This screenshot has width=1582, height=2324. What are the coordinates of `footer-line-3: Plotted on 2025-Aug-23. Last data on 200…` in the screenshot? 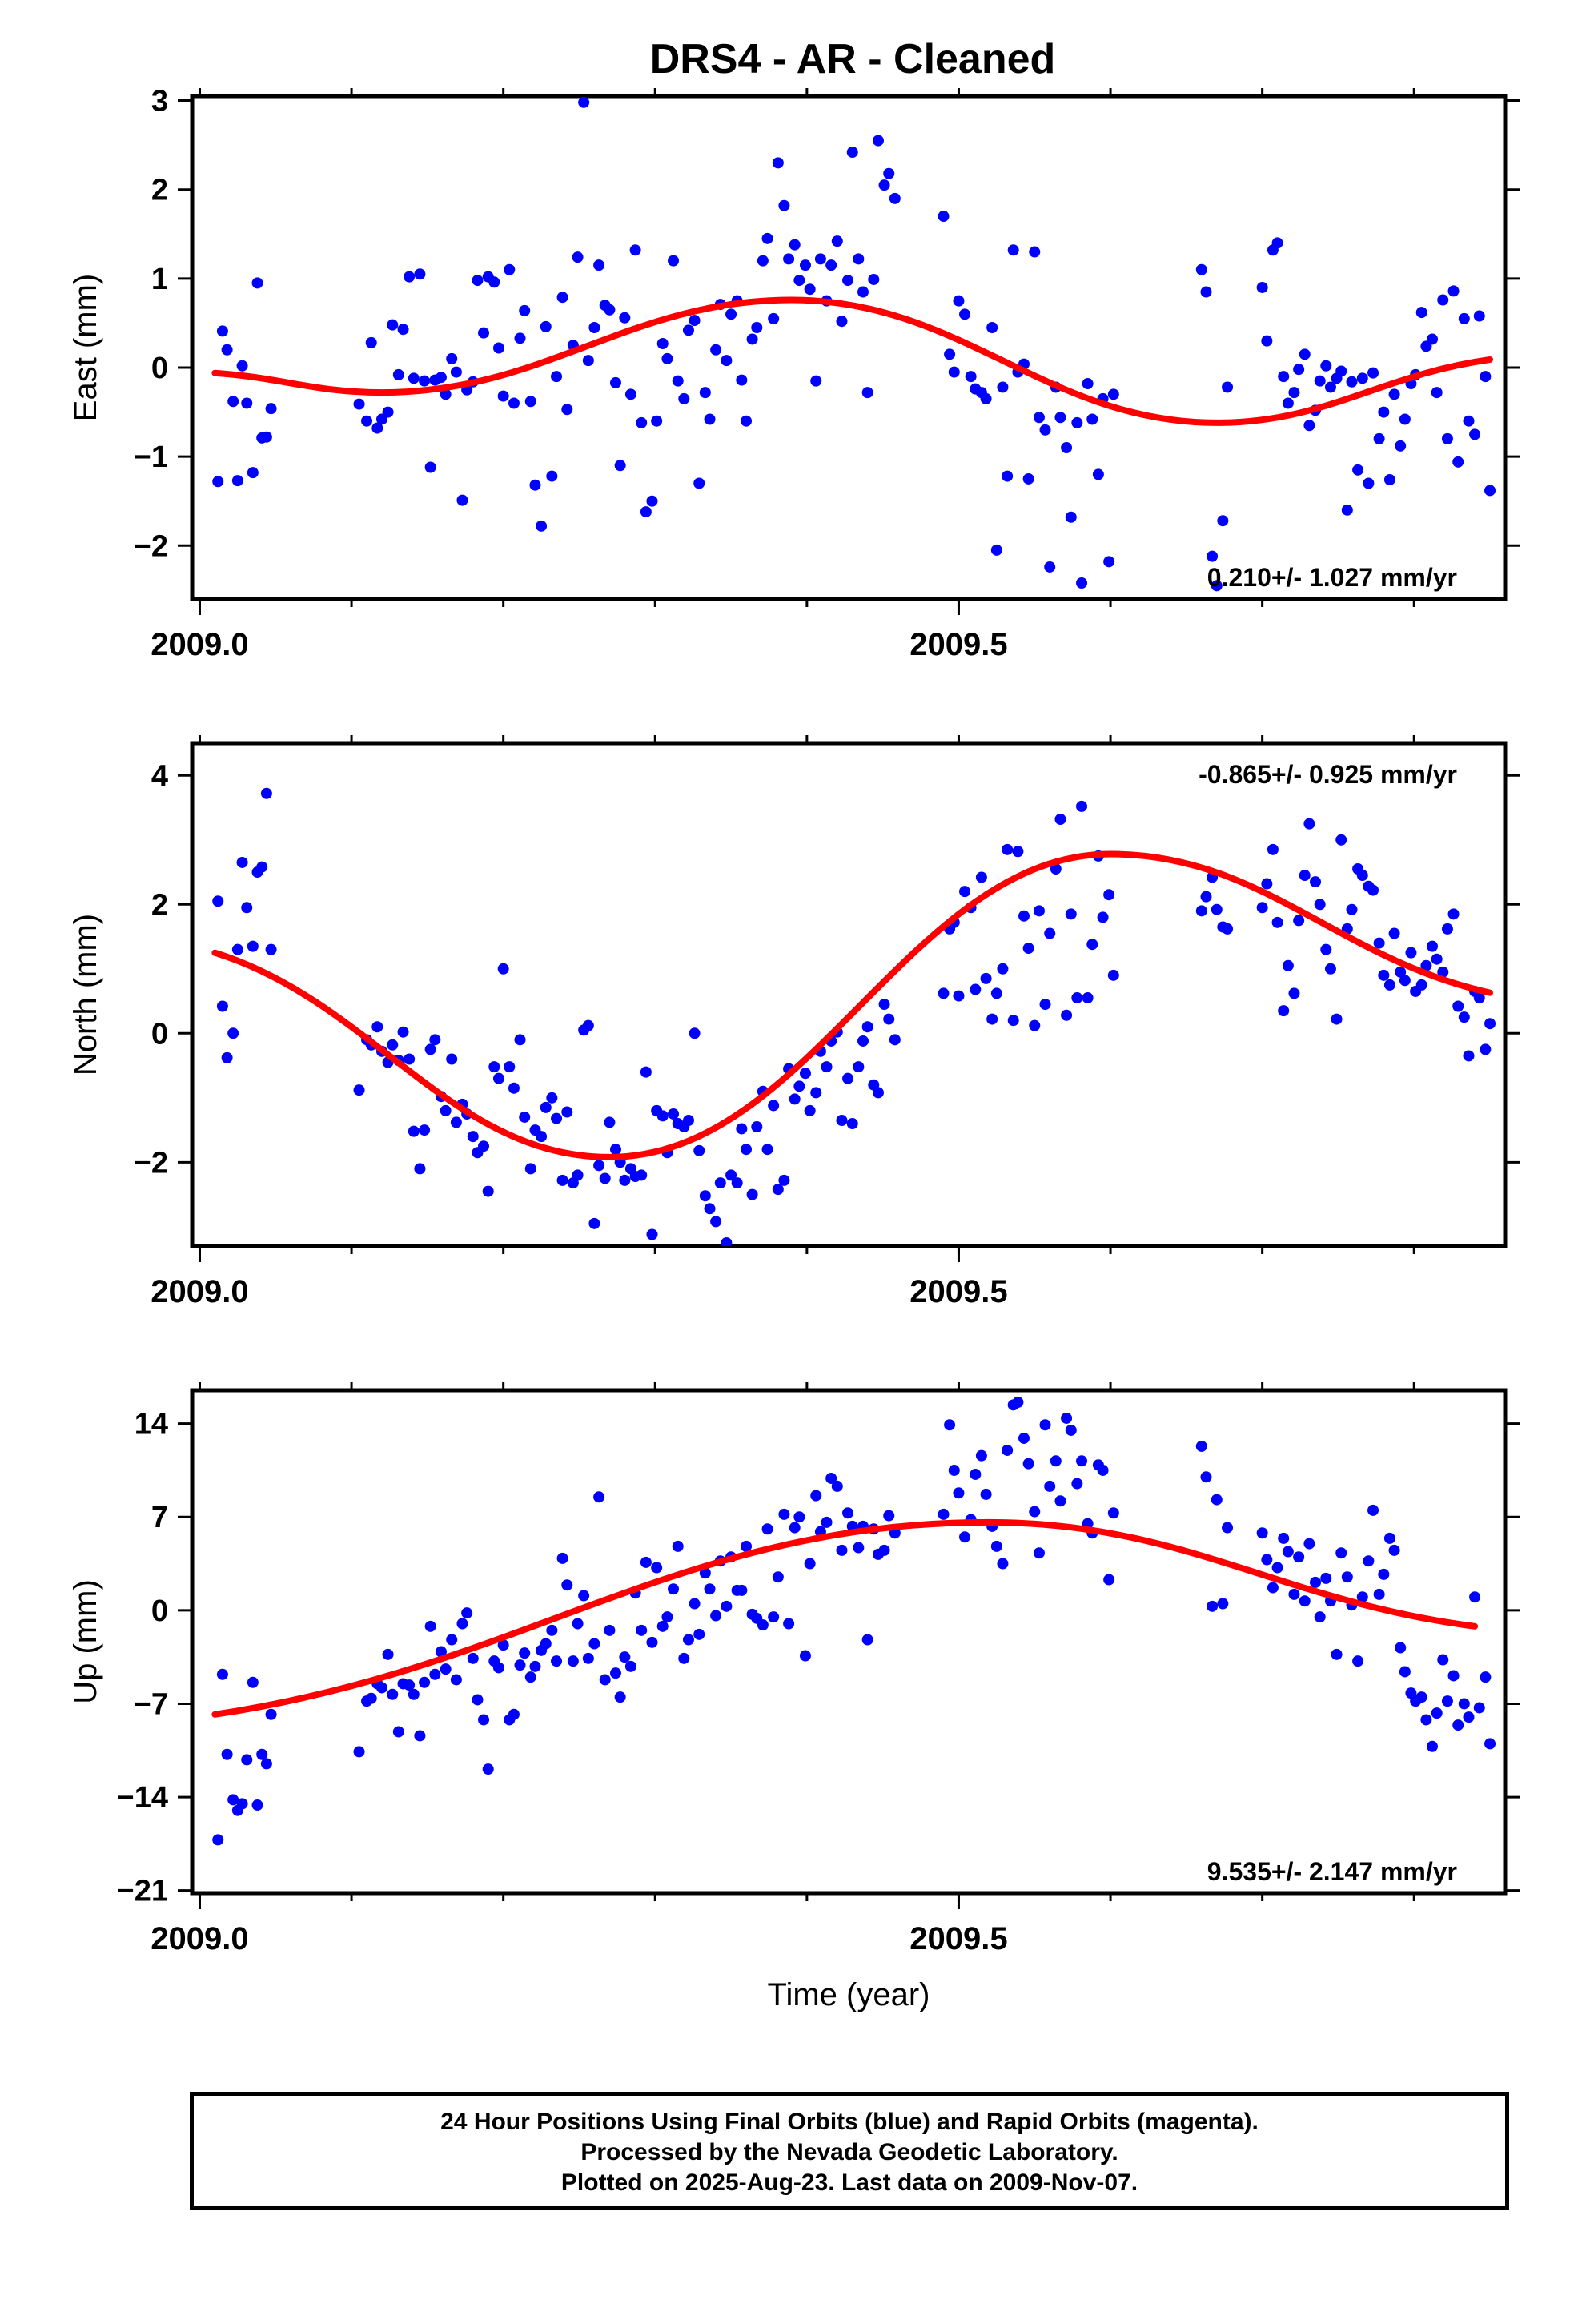 It's located at (849, 2182).